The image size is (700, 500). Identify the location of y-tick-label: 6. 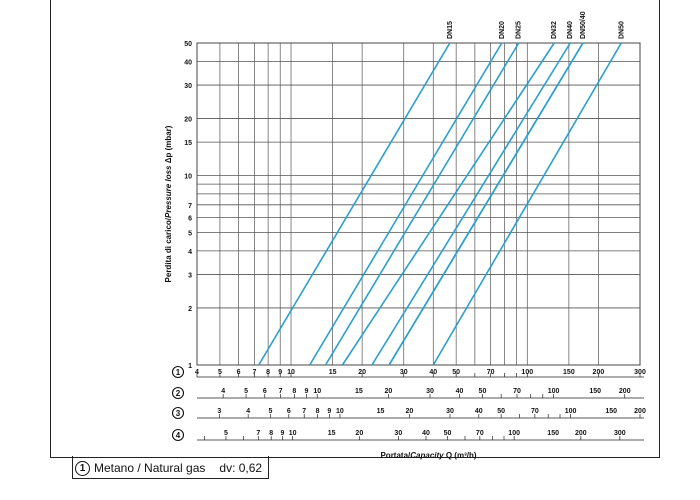
(190, 219).